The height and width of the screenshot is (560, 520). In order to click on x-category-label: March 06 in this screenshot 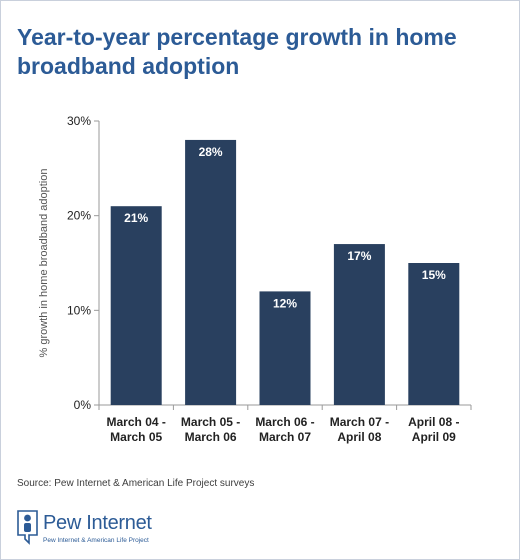, I will do `click(211, 437)`.